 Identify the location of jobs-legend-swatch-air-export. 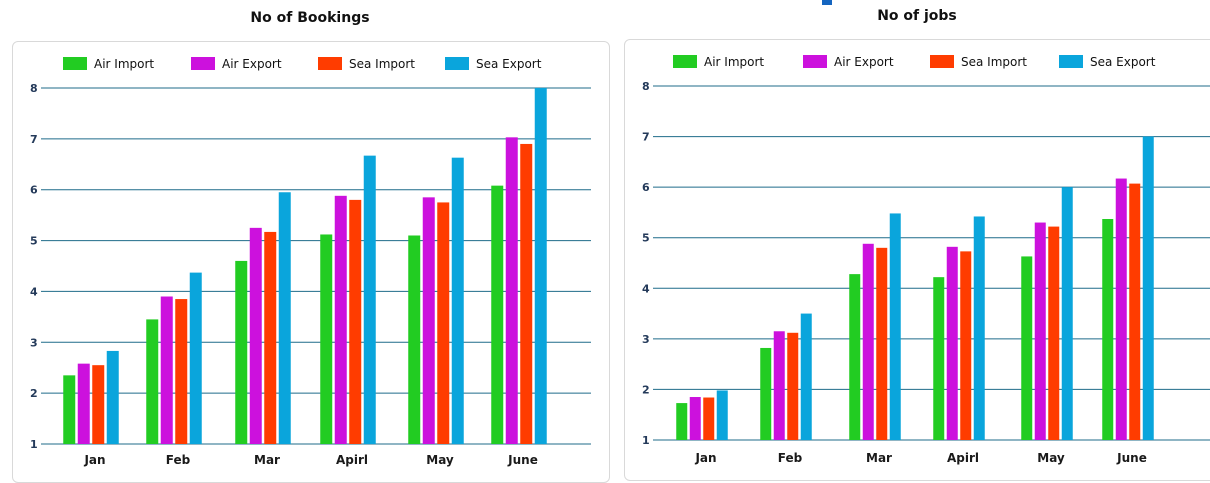
(815, 61).